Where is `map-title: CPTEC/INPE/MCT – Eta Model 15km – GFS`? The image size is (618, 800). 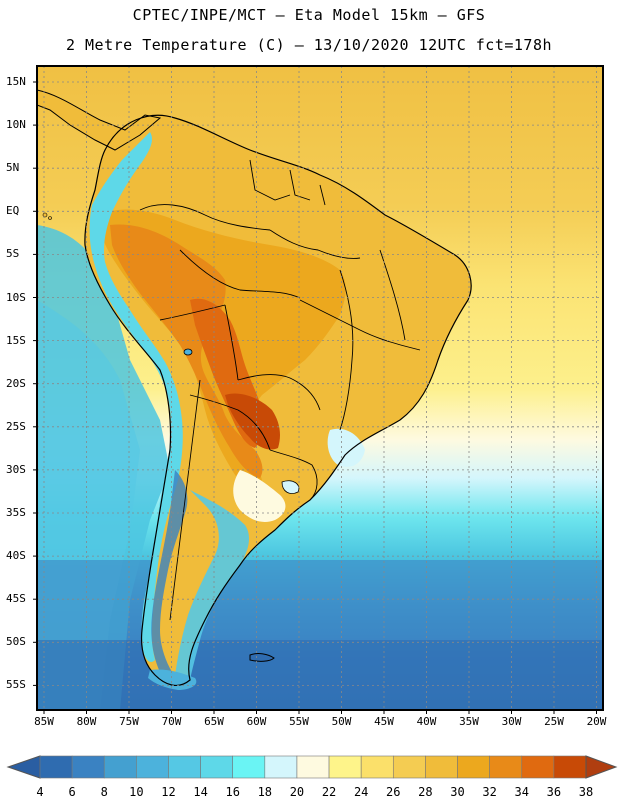
map-title: CPTEC/INPE/MCT – Eta Model 15km – GFS is located at coordinates (309, 15).